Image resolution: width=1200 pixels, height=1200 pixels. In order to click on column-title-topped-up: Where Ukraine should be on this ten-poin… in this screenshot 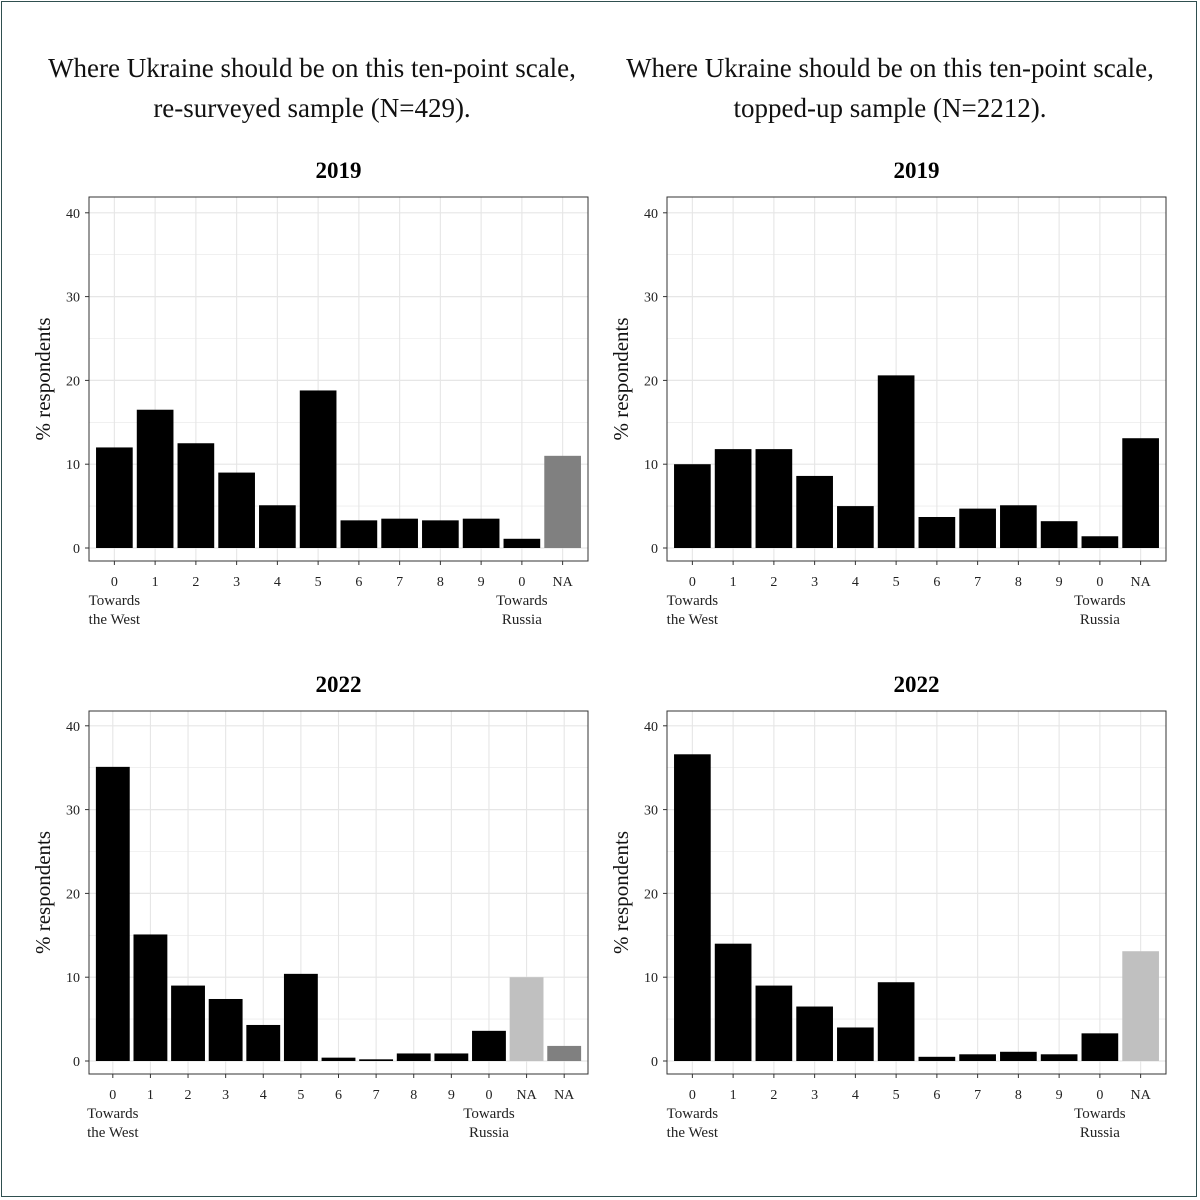, I will do `click(890, 88)`.